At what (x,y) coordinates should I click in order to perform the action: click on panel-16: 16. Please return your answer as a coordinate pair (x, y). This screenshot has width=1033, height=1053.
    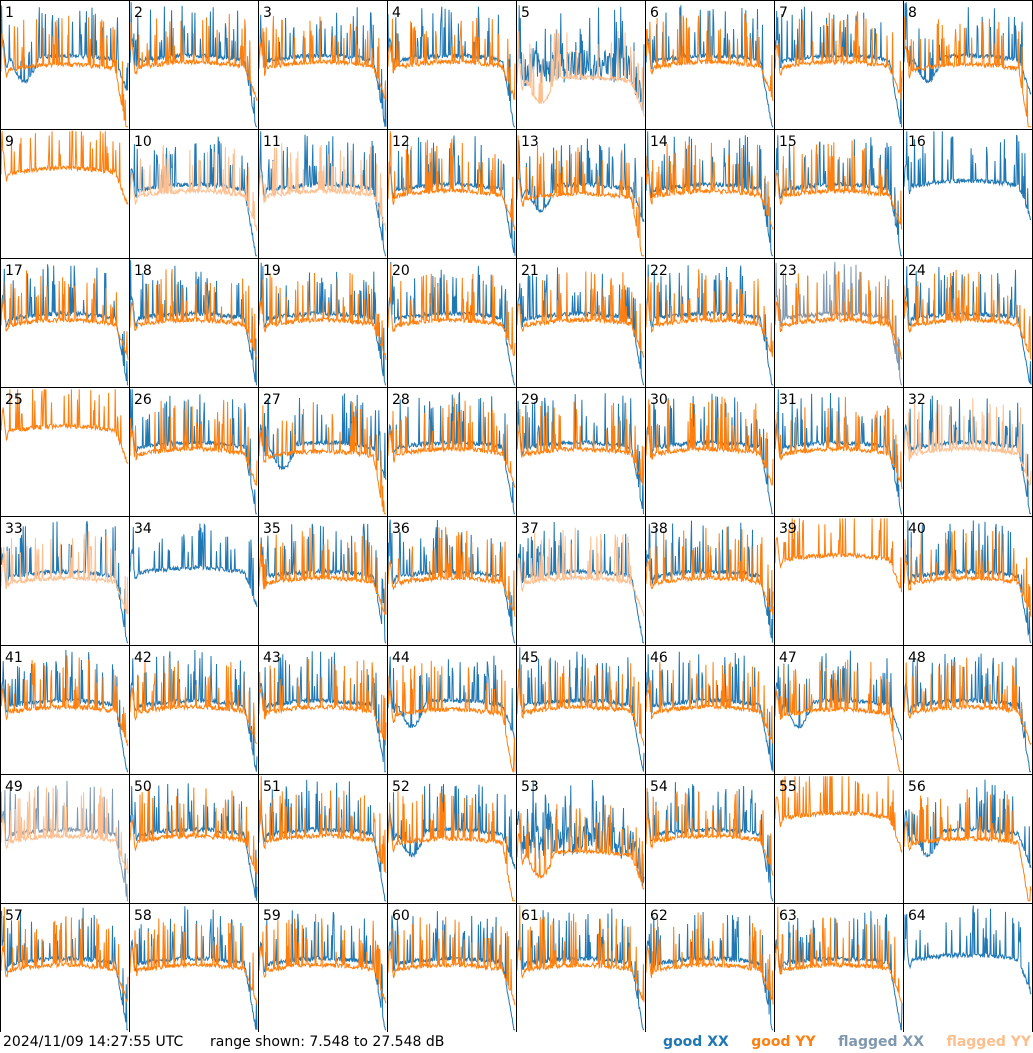
    Looking at the image, I should click on (968, 194).